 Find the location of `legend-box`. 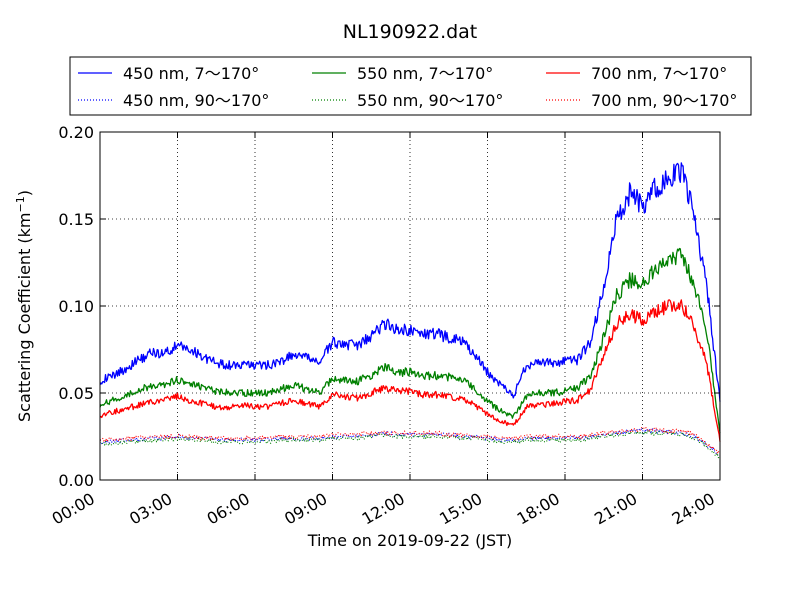

legend-box is located at coordinates (410, 86).